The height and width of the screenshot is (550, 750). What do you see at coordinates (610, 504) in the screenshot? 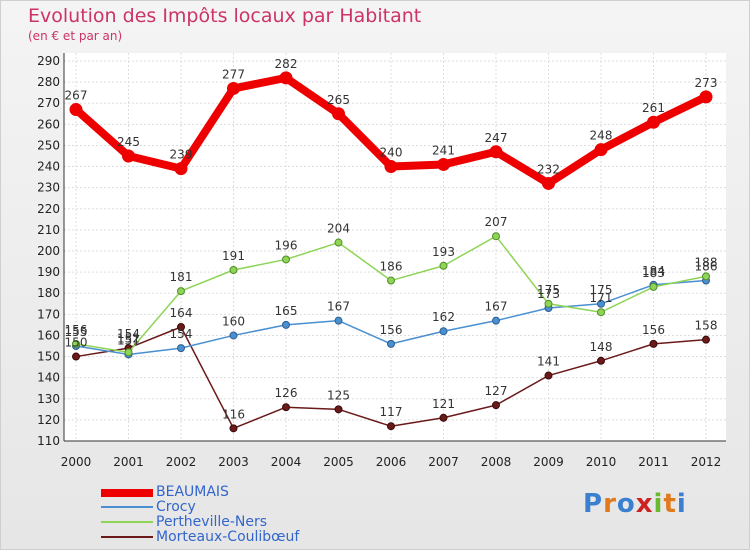
I see `logo-letter: r` at bounding box center [610, 504].